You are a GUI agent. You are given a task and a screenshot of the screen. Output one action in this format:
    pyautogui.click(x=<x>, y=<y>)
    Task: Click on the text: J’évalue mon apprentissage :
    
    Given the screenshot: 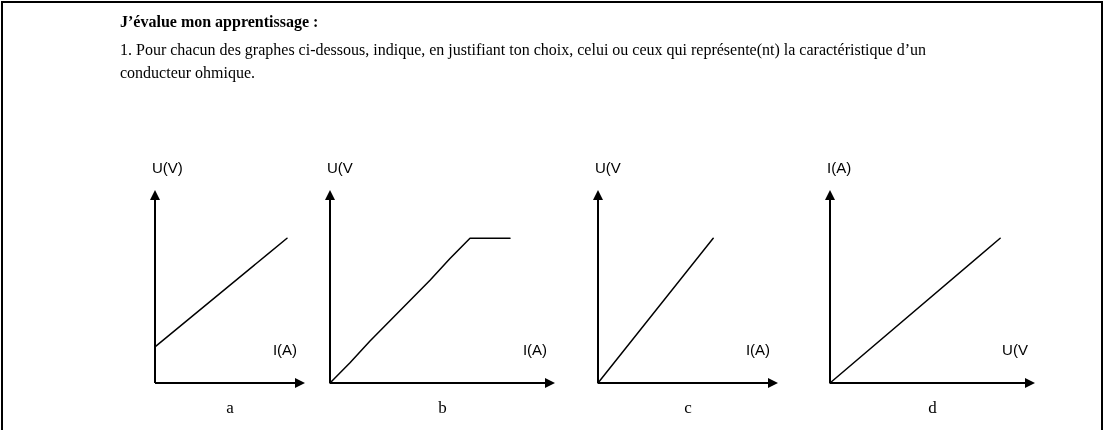 What is the action you would take?
    pyautogui.click(x=219, y=22)
    